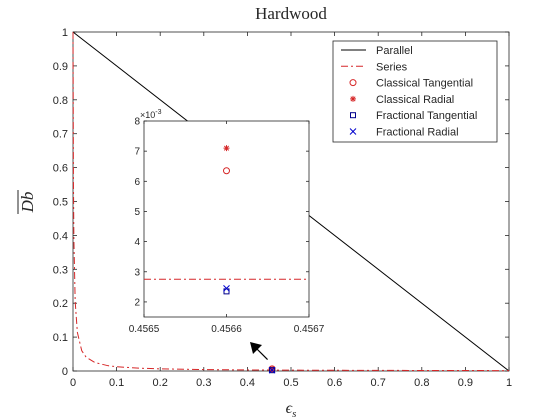 The width and height of the screenshot is (560, 420). I want to click on inset-y-tick-label: 6, so click(137, 182).